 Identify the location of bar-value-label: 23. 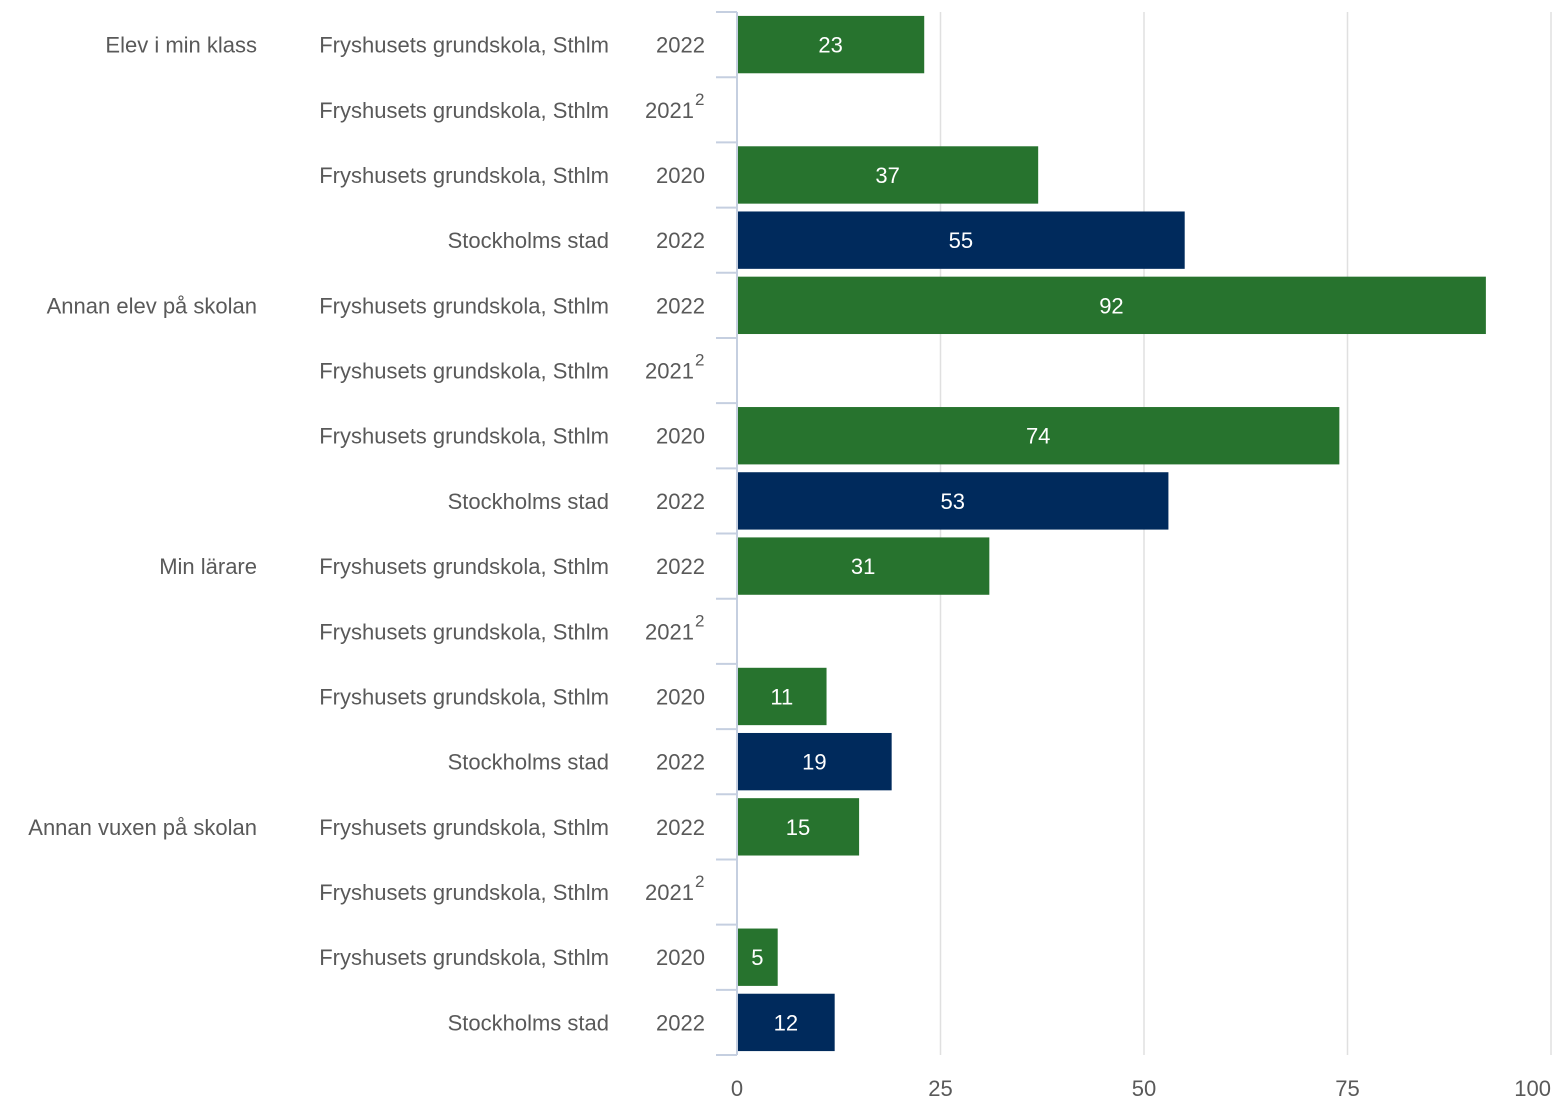
(830, 45).